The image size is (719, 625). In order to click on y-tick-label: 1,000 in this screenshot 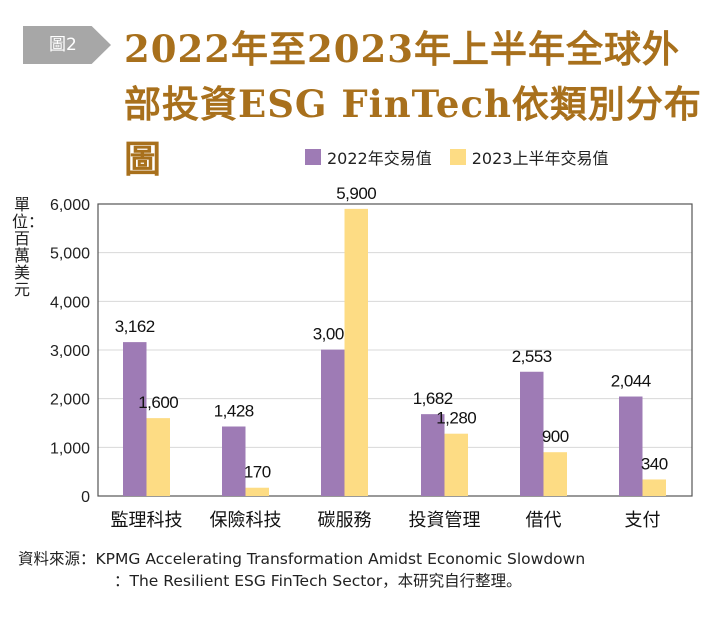, I will do `click(70, 448)`.